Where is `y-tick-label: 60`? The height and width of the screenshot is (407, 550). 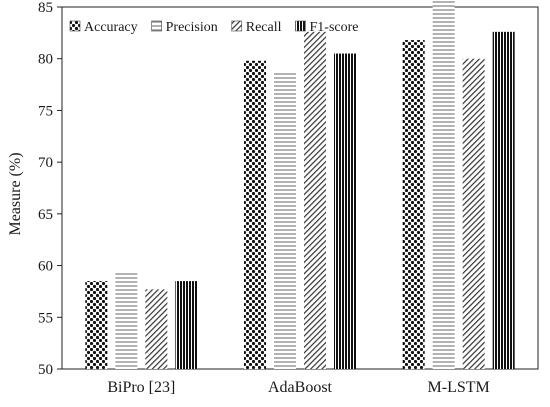 y-tick-label: 60 is located at coordinates (45, 267).